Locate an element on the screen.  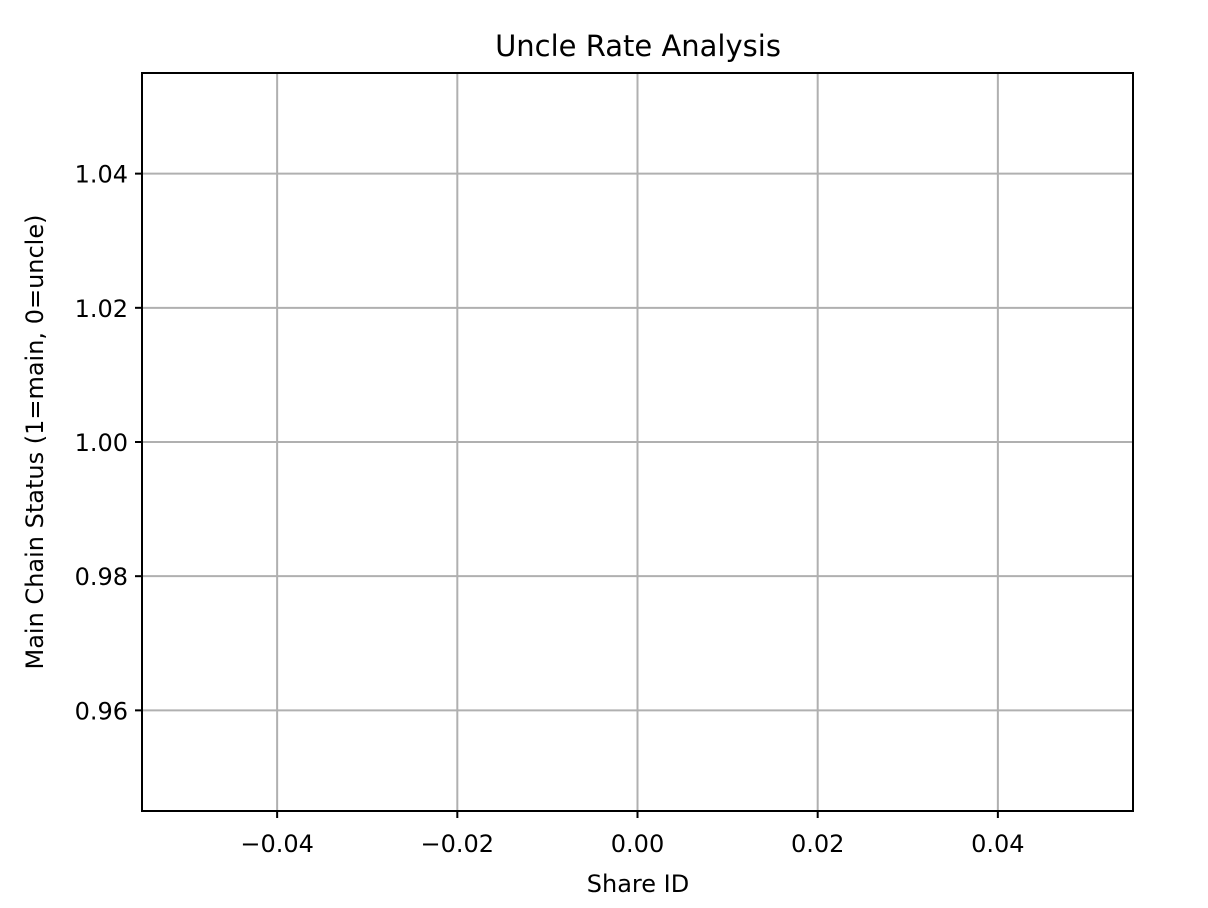
y-tick-label: 1.04 is located at coordinates (101, 175).